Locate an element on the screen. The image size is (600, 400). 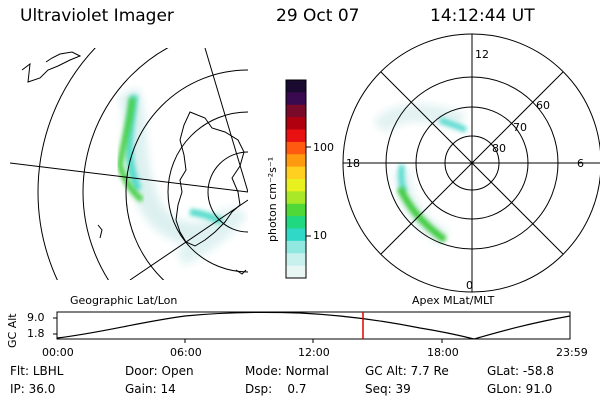
lat-label-70: 70 is located at coordinates (520, 127).